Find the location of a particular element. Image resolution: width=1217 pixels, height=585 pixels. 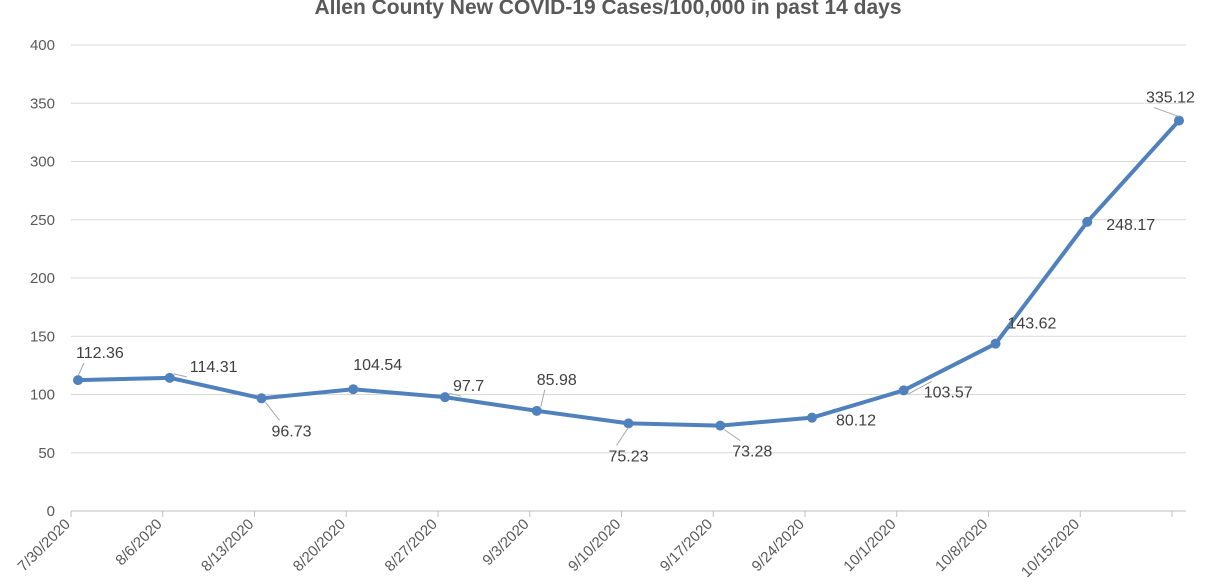

y-tick-label: 300 is located at coordinates (42, 162).